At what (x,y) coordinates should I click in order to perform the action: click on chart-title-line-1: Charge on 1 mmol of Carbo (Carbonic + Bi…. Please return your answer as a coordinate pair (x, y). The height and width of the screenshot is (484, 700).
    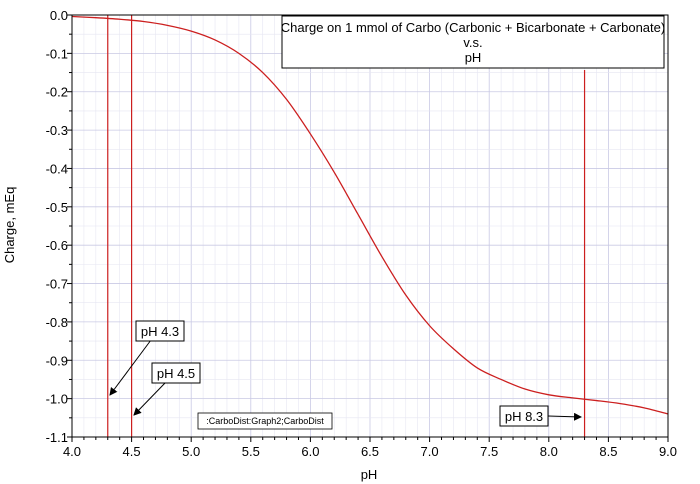
    Looking at the image, I should click on (473, 27).